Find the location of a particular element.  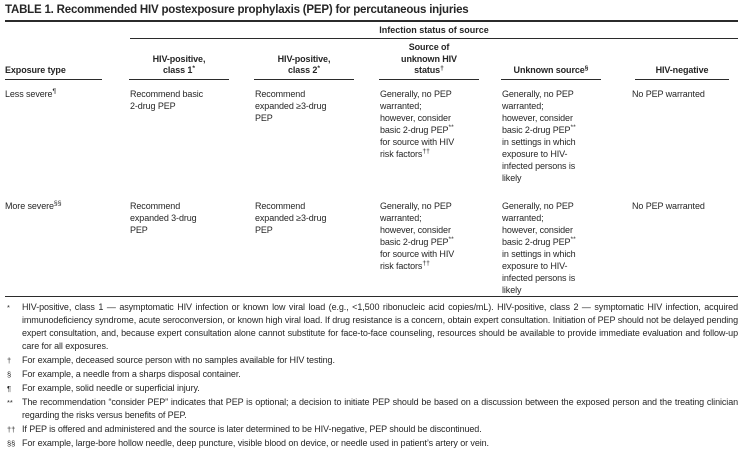

col-header-unknown-hiv-status: Source of unknown HIV status† is located at coordinates (440, 59).